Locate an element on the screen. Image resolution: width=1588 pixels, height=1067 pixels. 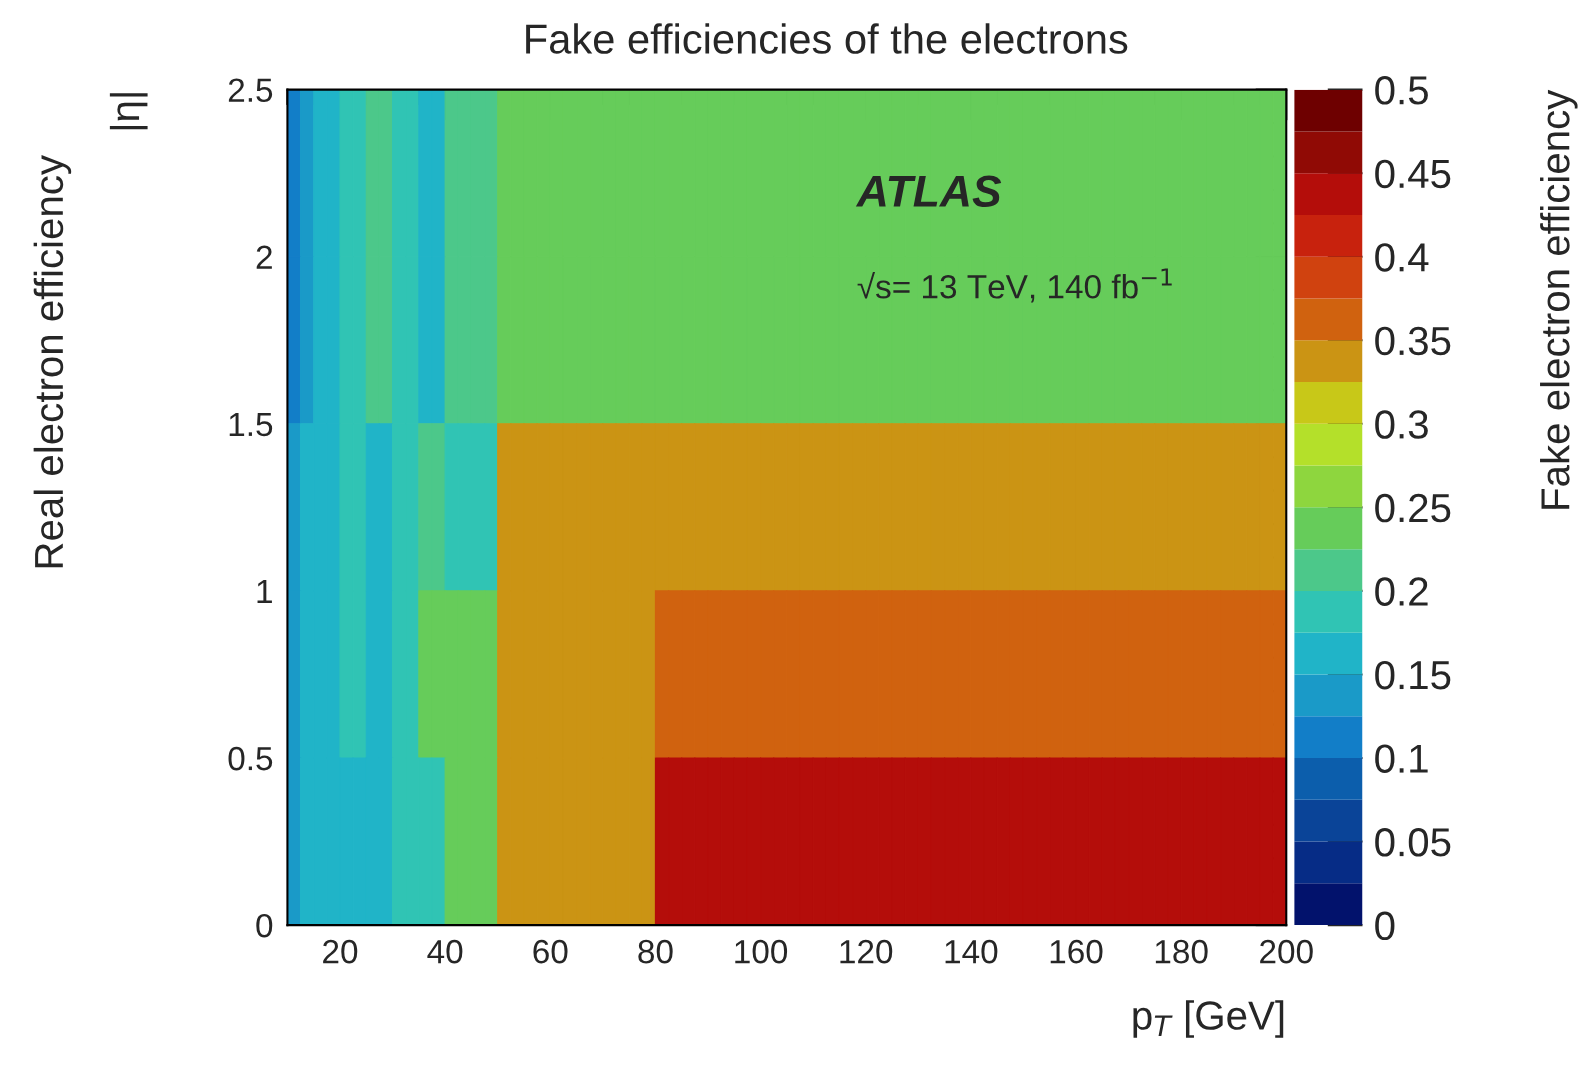
y-axis-title: |η| is located at coordinates (128, 111).